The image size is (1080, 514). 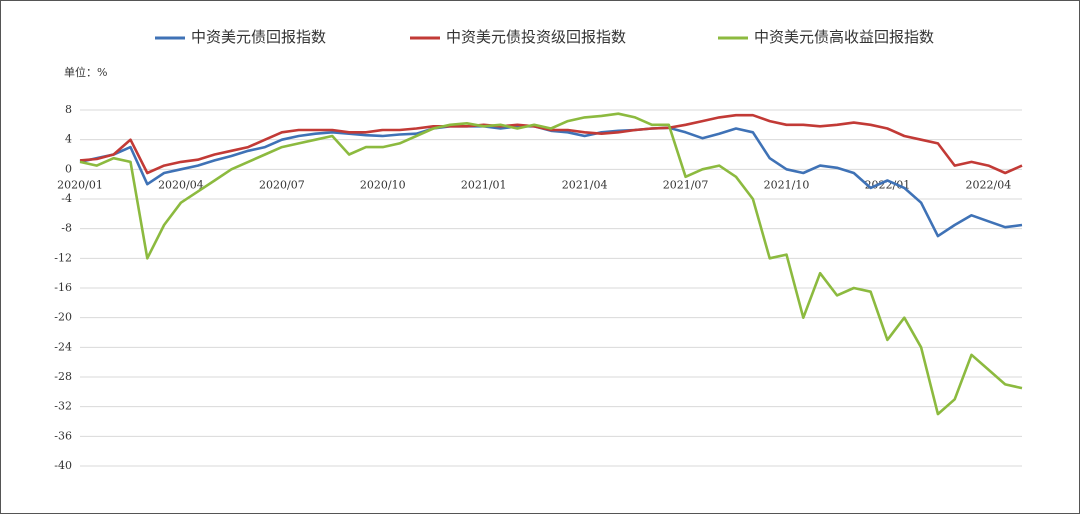 I want to click on legend-label: 中资美元债回报指数, so click(x=258, y=37).